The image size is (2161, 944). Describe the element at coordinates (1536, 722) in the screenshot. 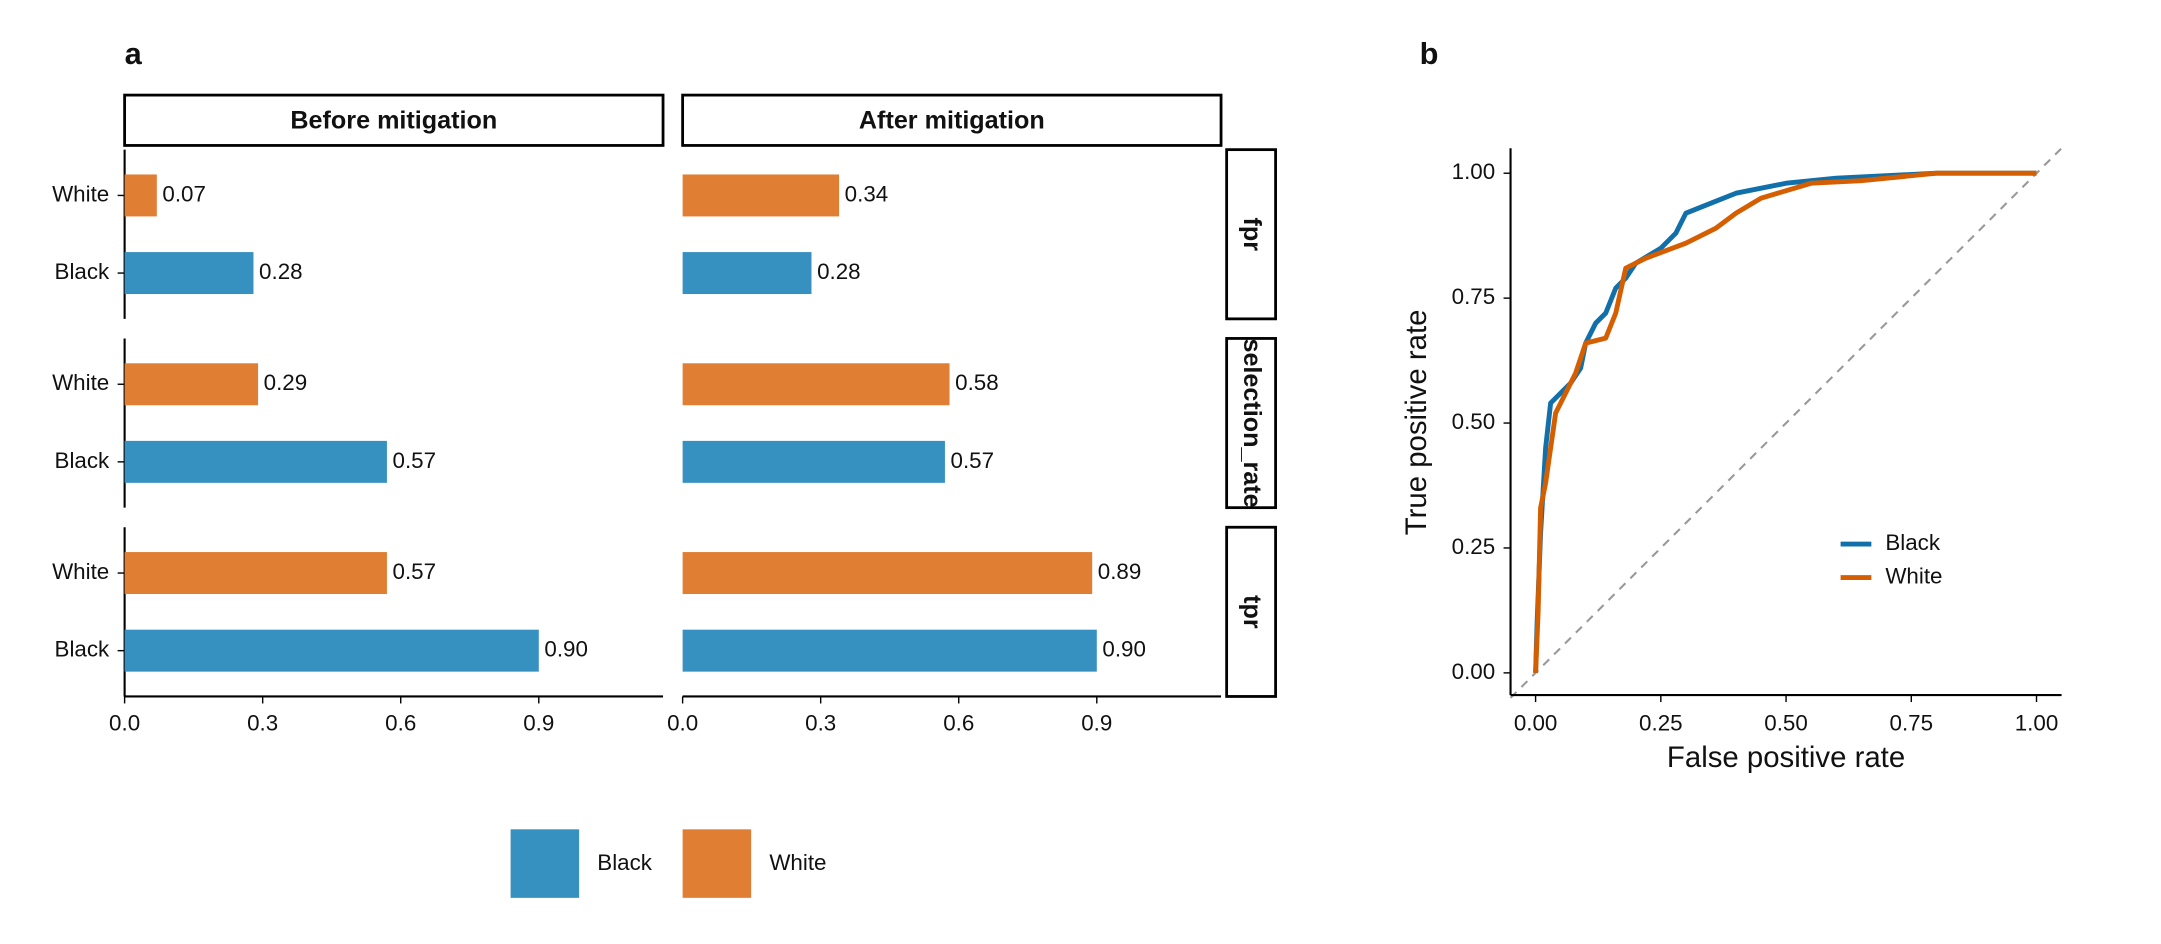

I see `x-tick-label: 0.00` at that location.